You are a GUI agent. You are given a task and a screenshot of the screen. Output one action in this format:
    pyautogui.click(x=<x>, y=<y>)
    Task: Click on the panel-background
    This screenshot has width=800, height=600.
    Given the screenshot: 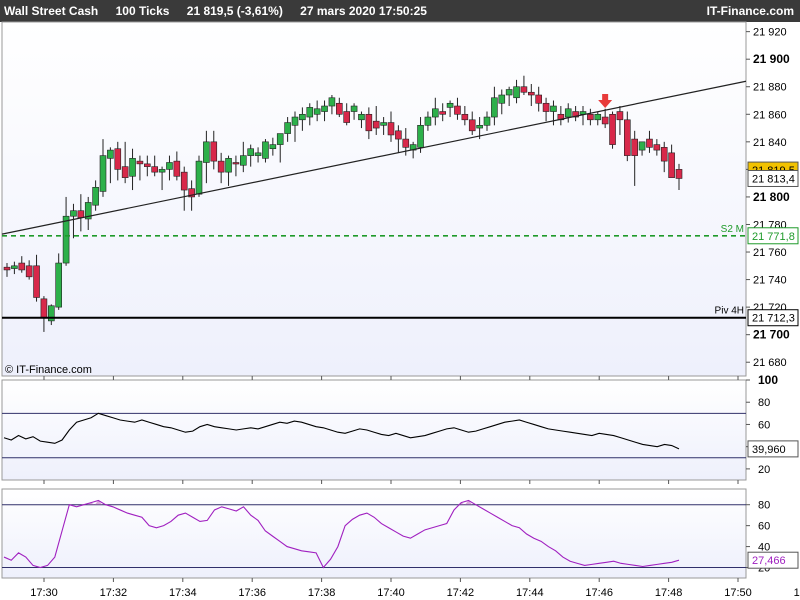 What is the action you would take?
    pyautogui.click(x=374, y=533)
    